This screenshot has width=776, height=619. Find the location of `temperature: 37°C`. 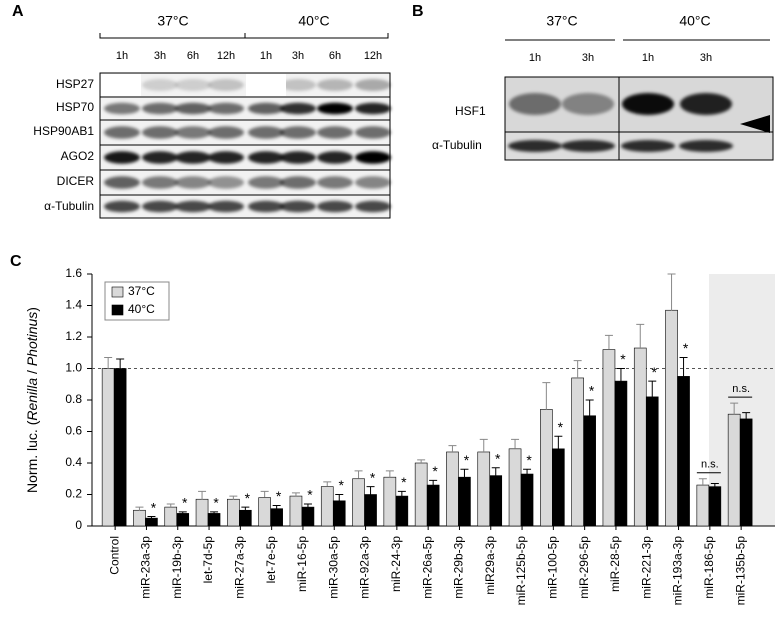

temperature: 37°C is located at coordinates (561, 21).